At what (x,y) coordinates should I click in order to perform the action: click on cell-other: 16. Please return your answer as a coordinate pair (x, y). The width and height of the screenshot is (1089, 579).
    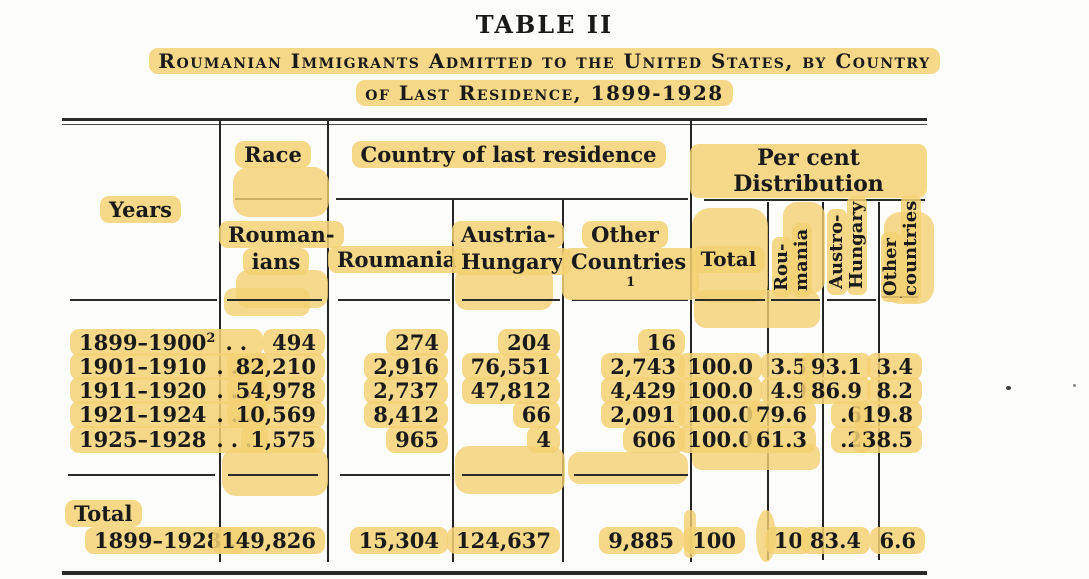
    Looking at the image, I should click on (661, 342).